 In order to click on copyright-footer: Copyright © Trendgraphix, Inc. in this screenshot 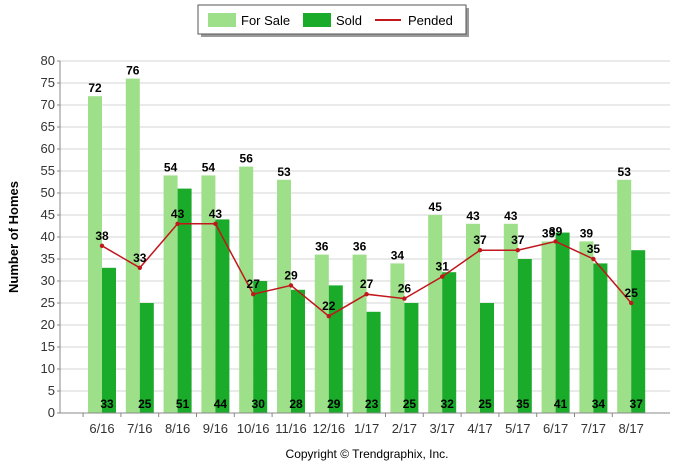, I will do `click(367, 454)`.